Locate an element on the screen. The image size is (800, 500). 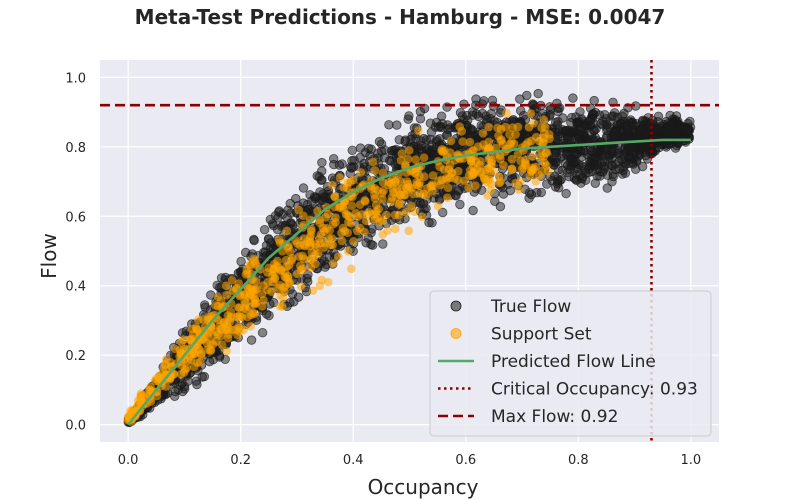
legend-true-flow-marker is located at coordinates (456, 306).